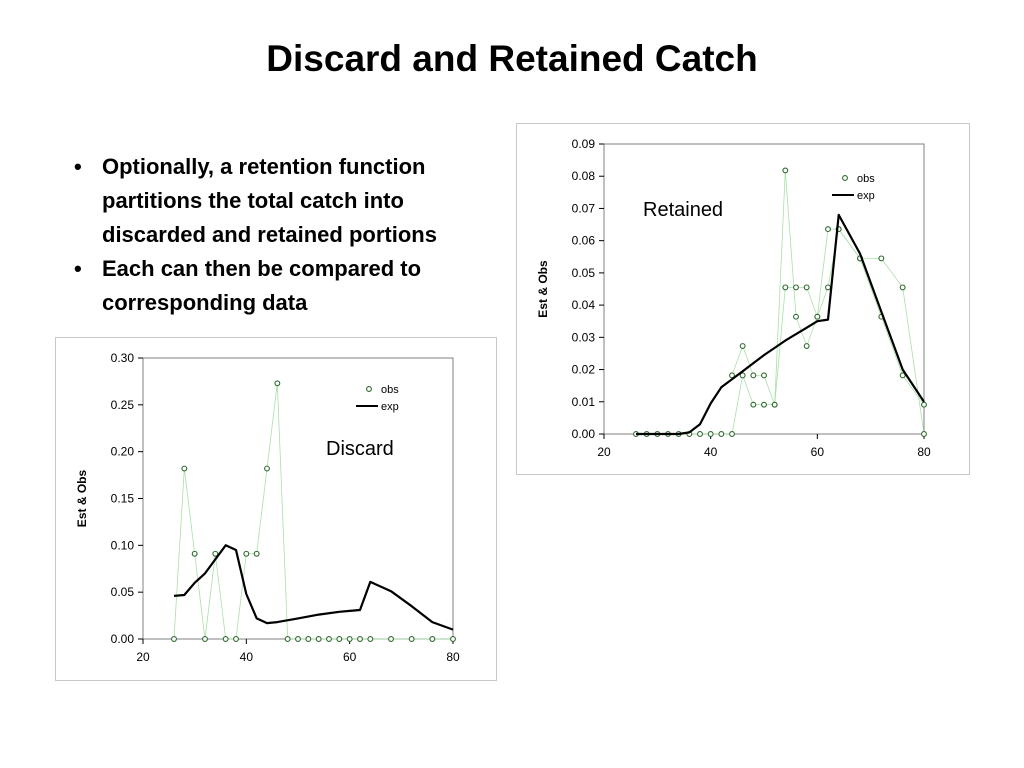 The height and width of the screenshot is (768, 1024). Describe the element at coordinates (584, 402) in the screenshot. I see `y-tick-label: 0.01` at that location.